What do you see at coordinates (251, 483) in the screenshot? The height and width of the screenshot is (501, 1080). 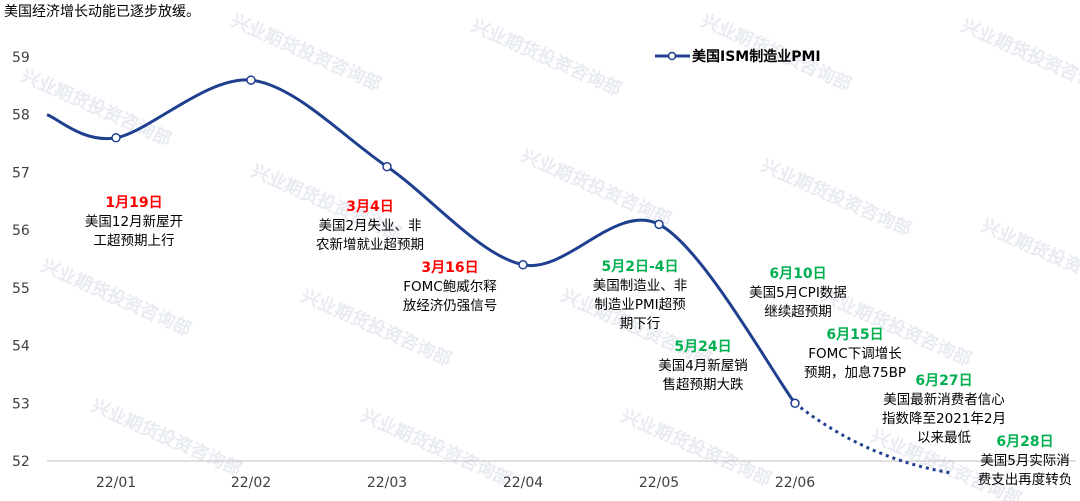 I see `x-tick-label: 22/02` at bounding box center [251, 483].